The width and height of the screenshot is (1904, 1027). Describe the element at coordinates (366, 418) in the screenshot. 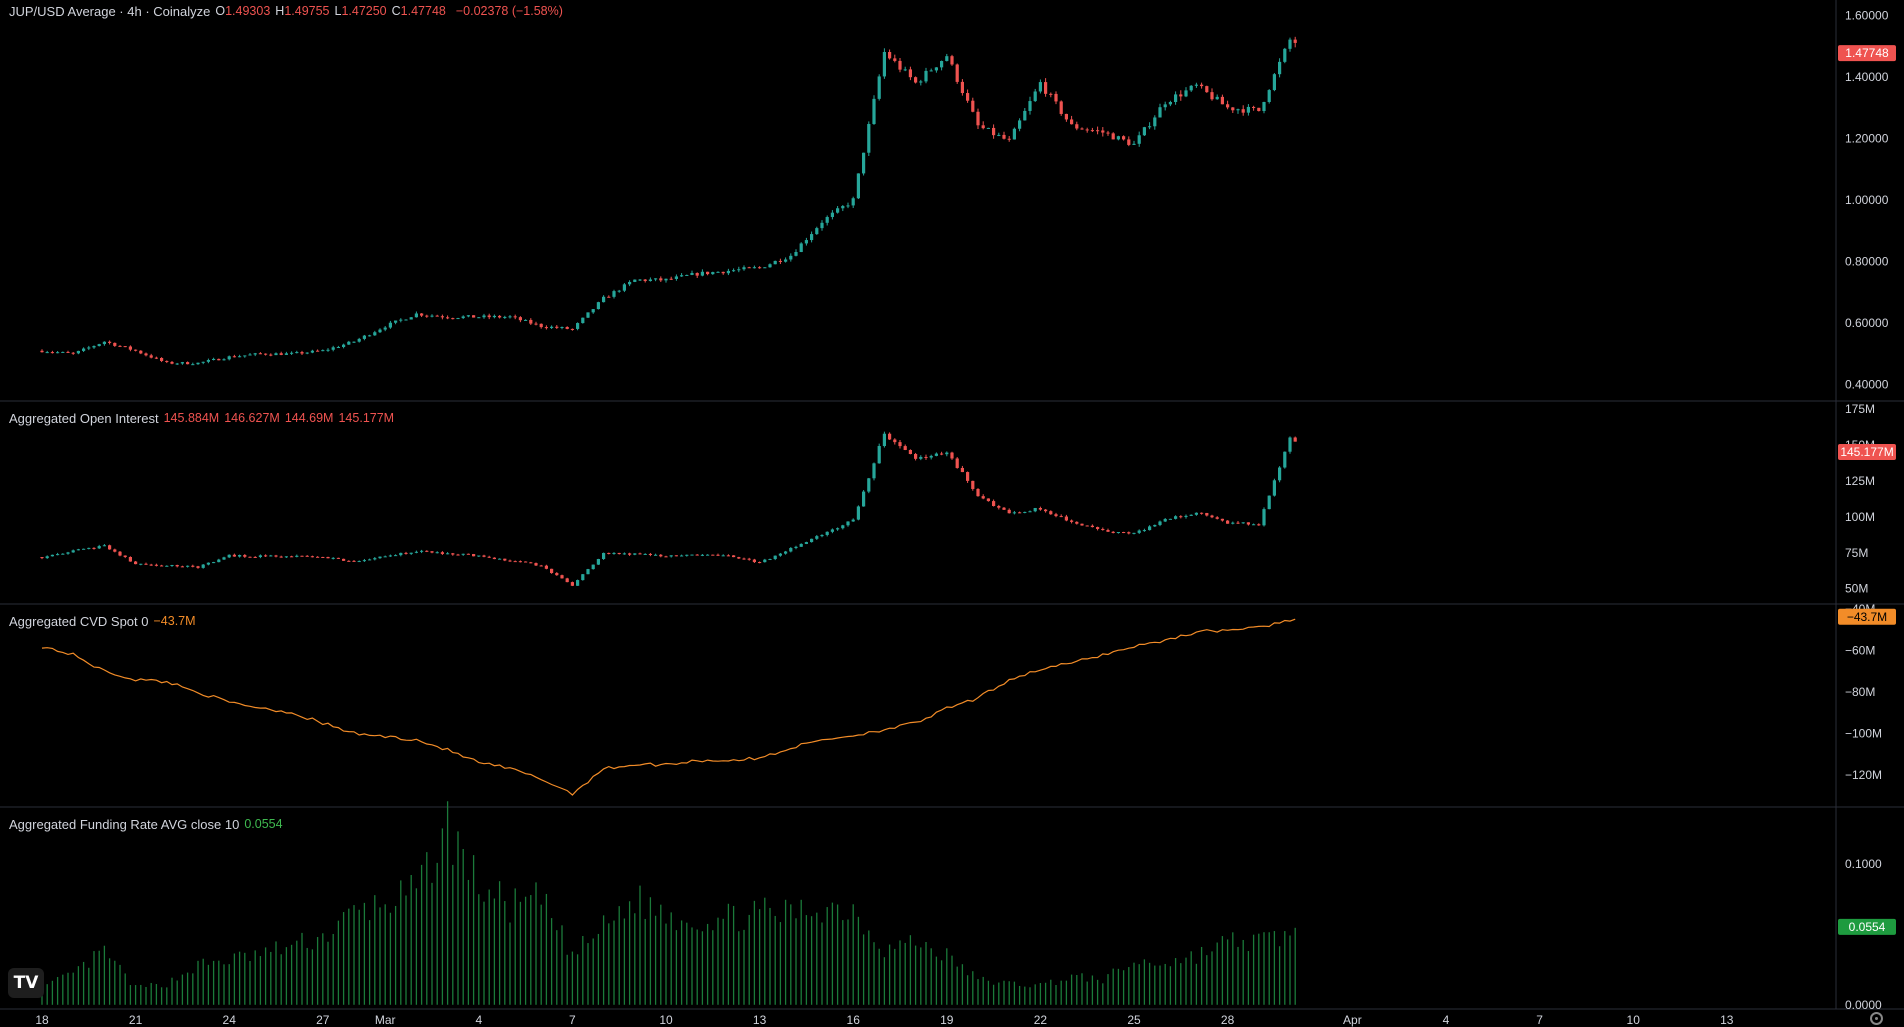

I see `oi-value-close: 145.177M` at that location.